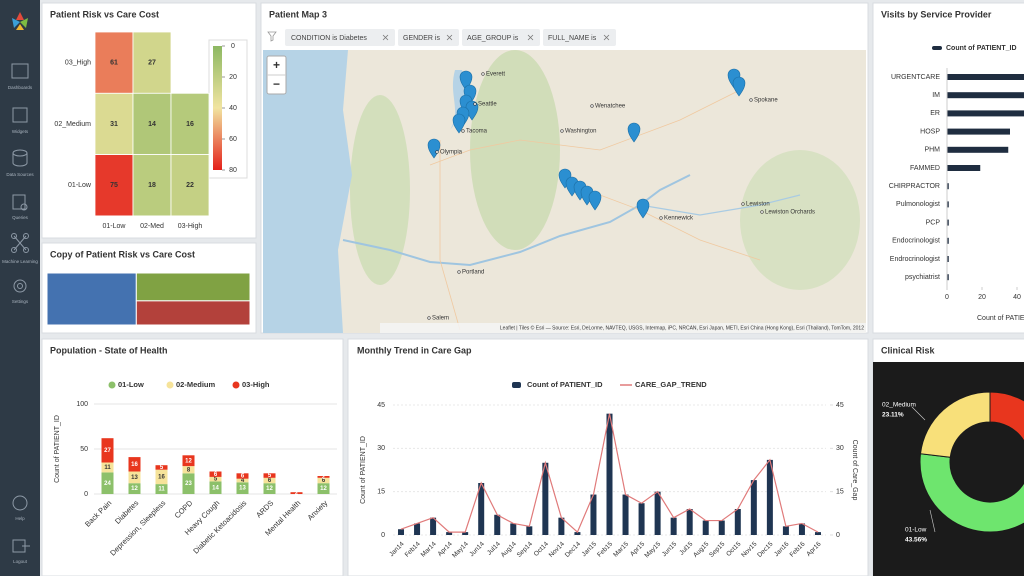 This screenshot has width=1024, height=576. What do you see at coordinates (766, 101) in the screenshot?
I see `place-label: Spokane` at bounding box center [766, 101].